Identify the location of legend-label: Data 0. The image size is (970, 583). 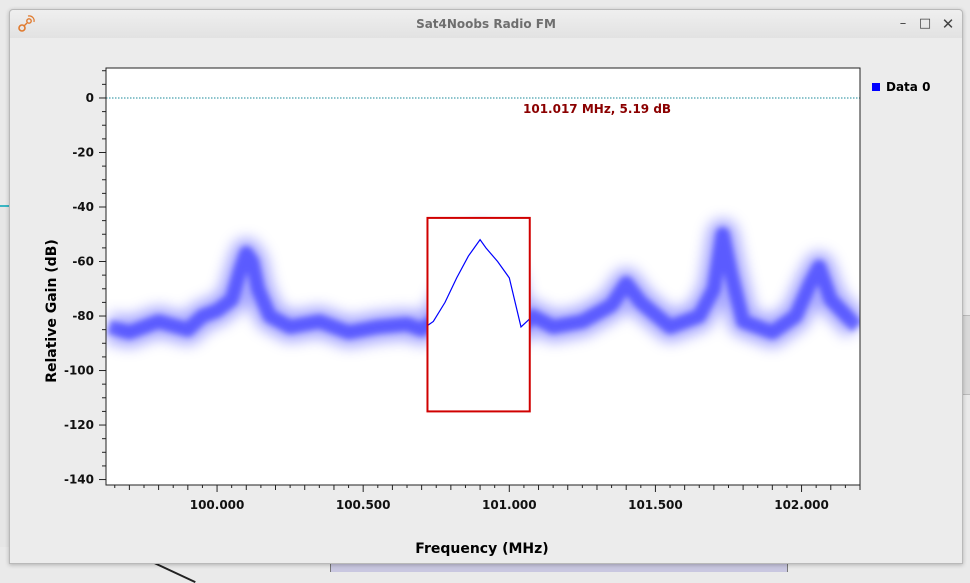
(908, 87).